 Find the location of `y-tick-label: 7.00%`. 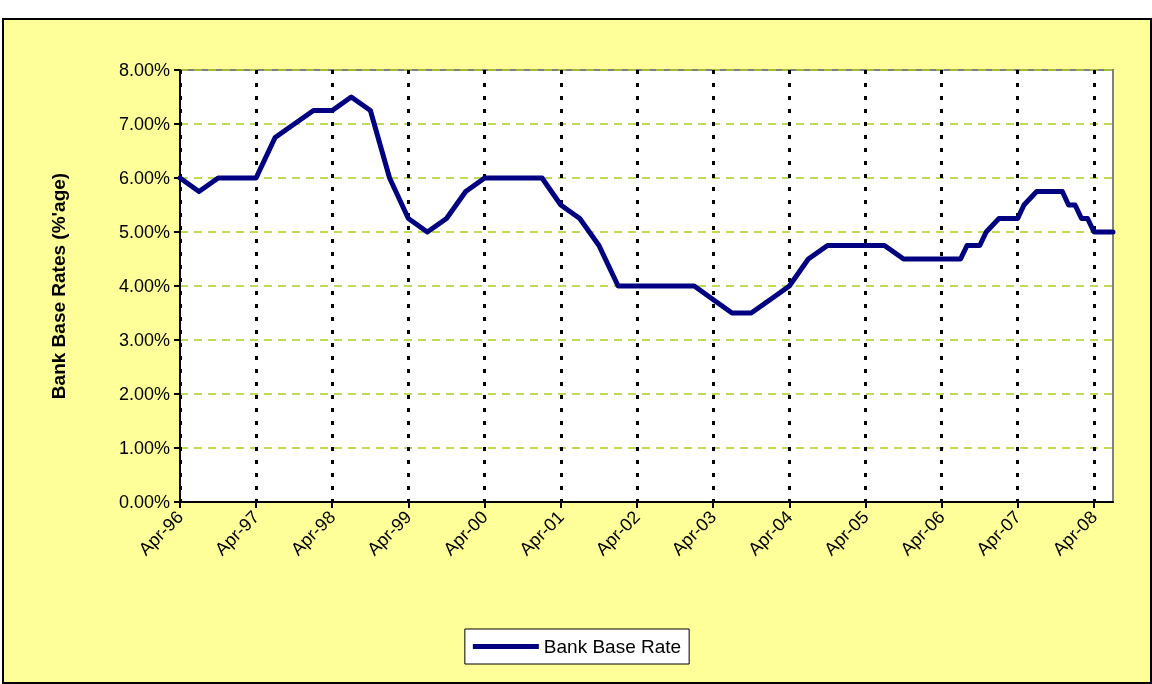

y-tick-label: 7.00% is located at coordinates (144, 124).